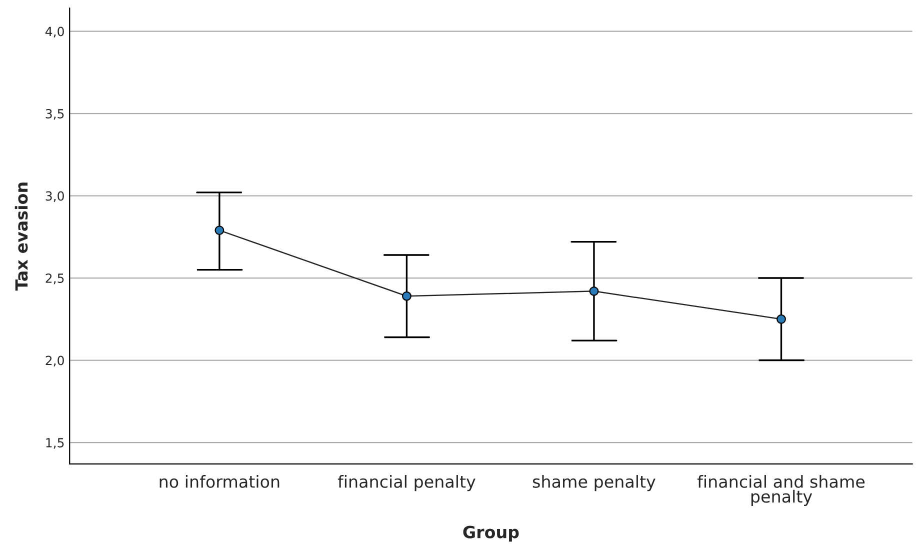 This screenshot has width=916, height=549. I want to click on x-tick-label: no information, so click(220, 481).